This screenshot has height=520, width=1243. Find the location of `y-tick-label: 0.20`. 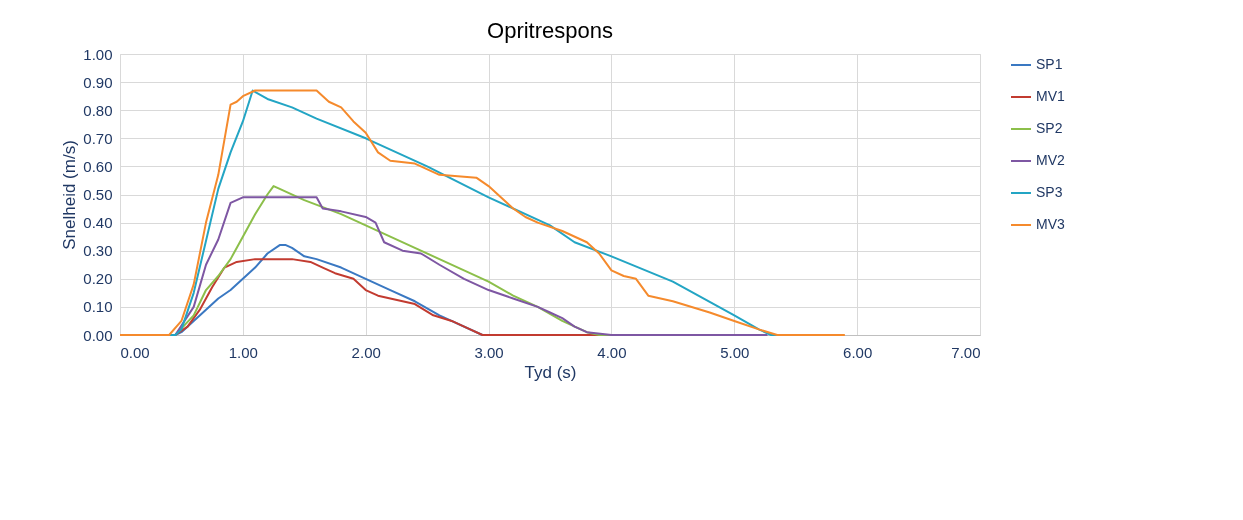

y-tick-label: 0.20 is located at coordinates (98, 279).